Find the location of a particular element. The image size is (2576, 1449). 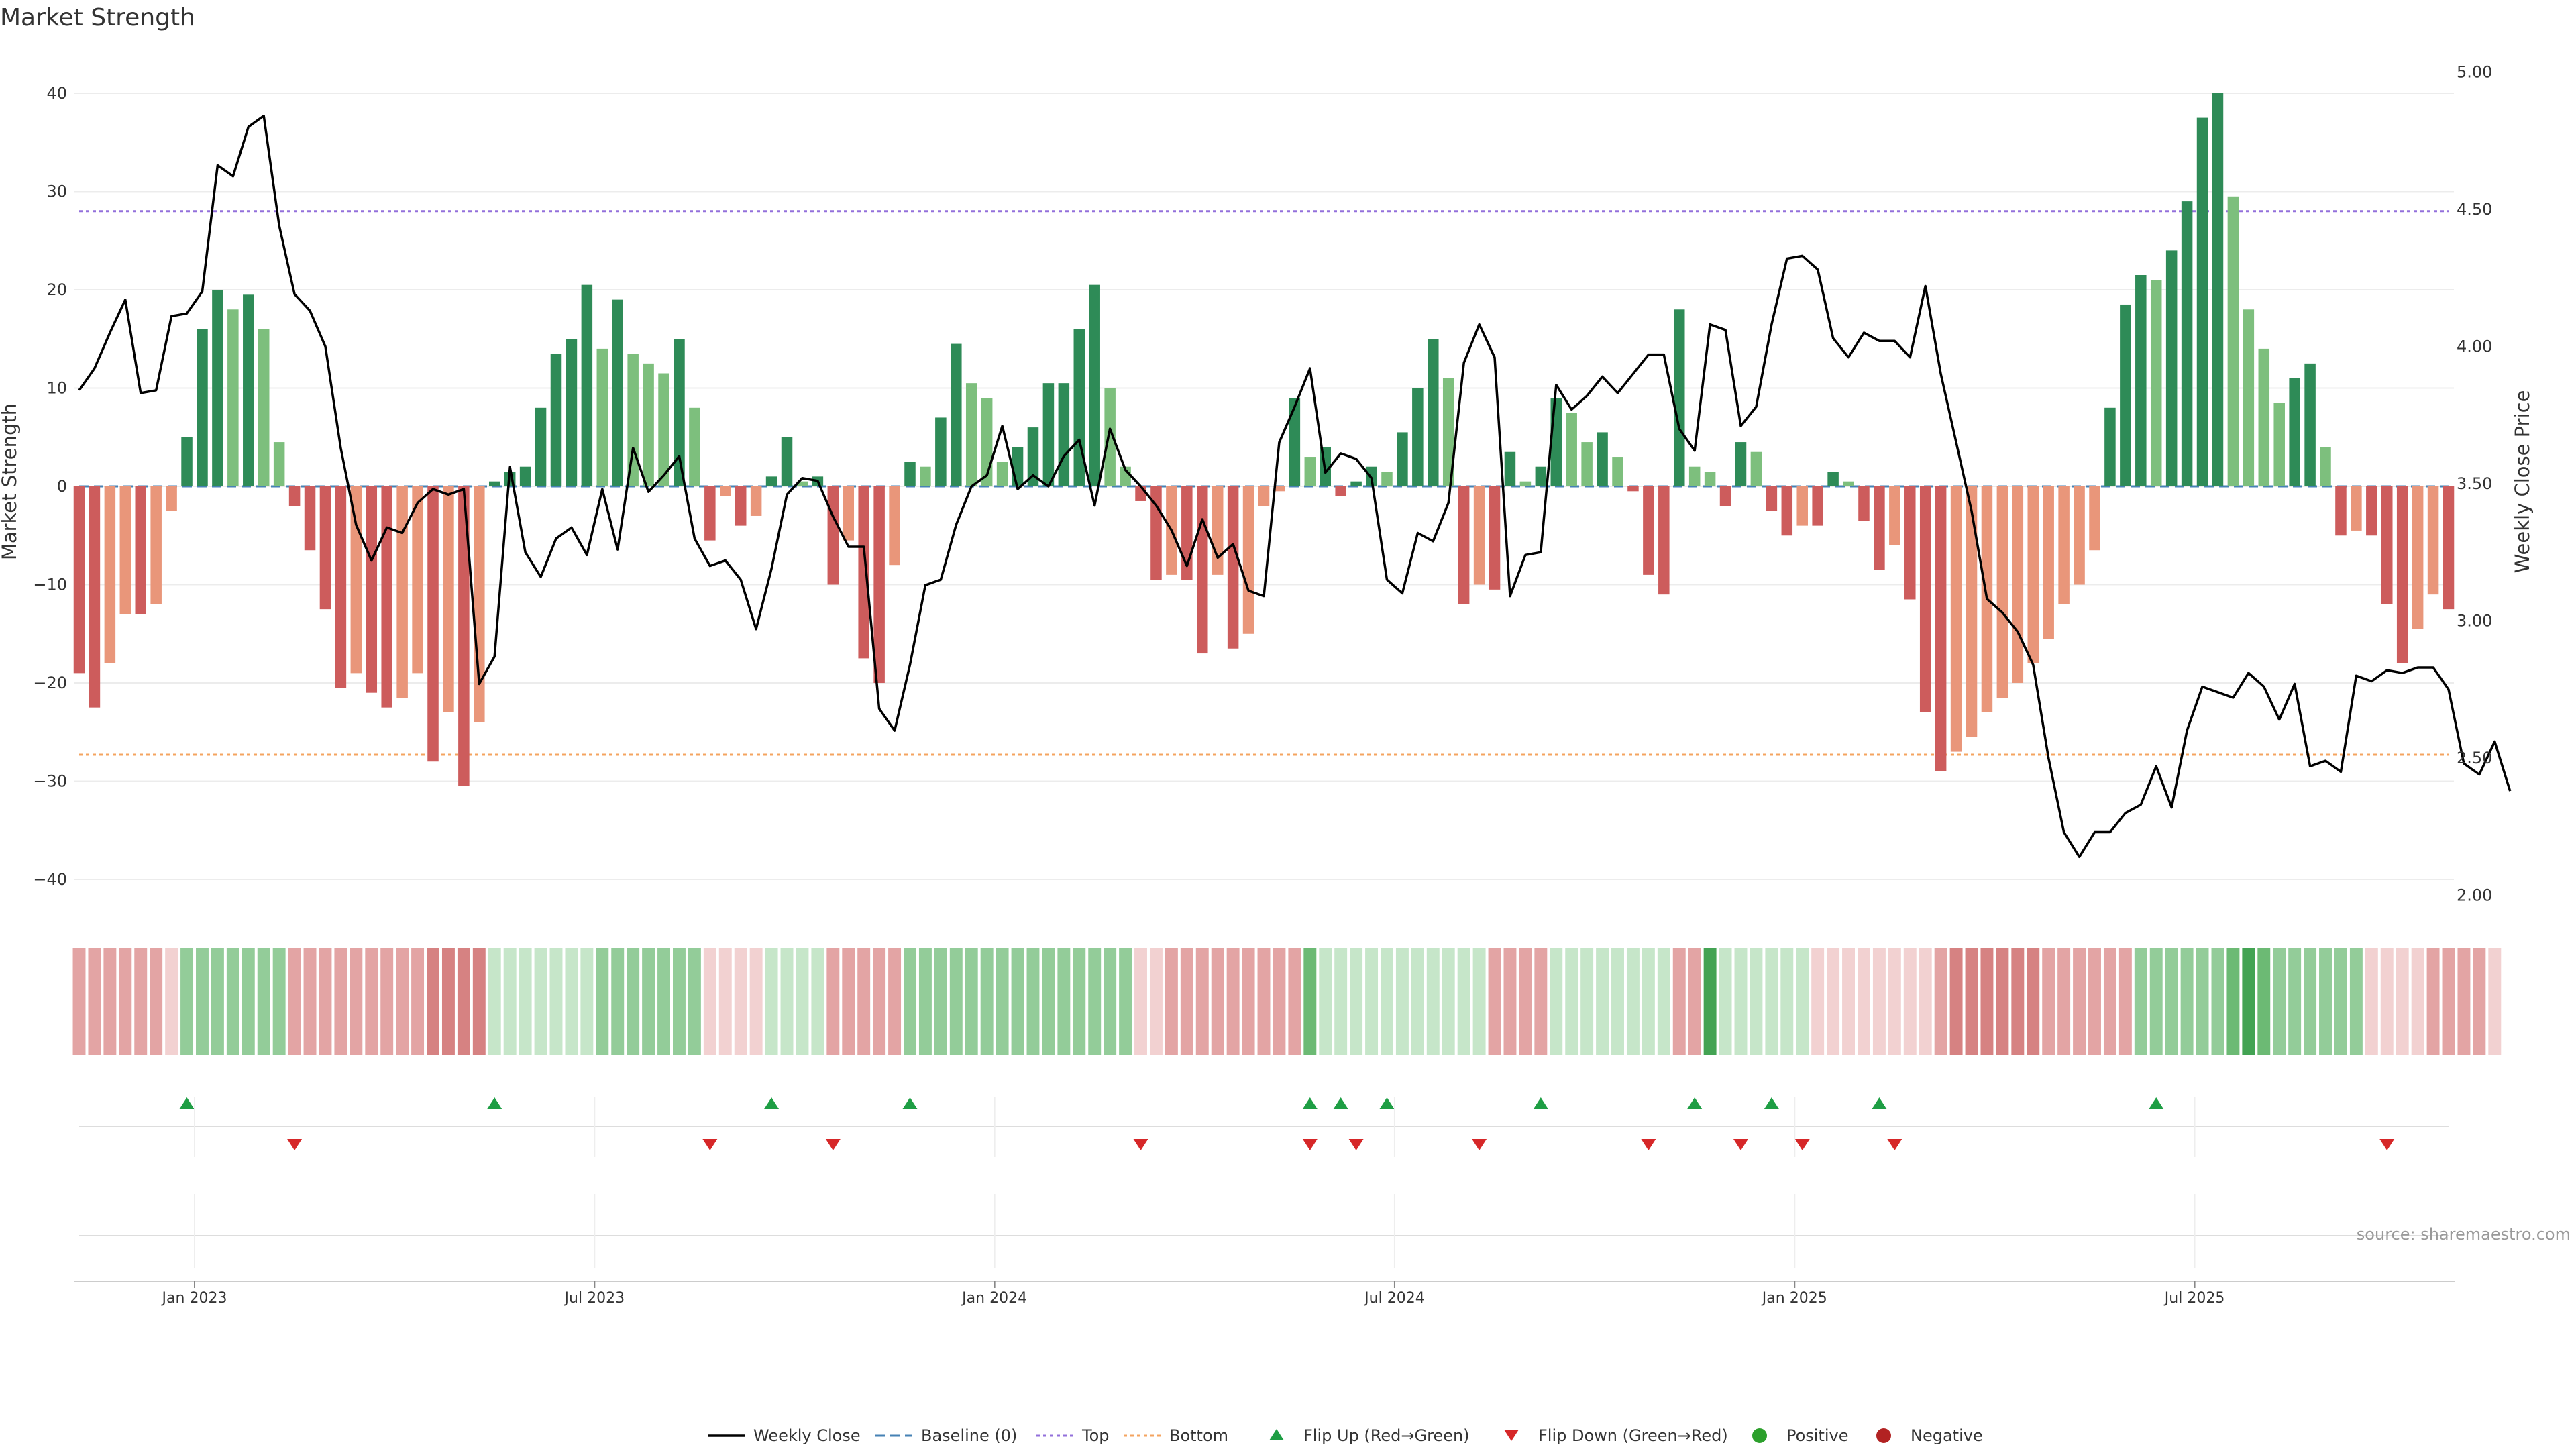

x-tick-label: Jul 2024 is located at coordinates (1394, 1298).